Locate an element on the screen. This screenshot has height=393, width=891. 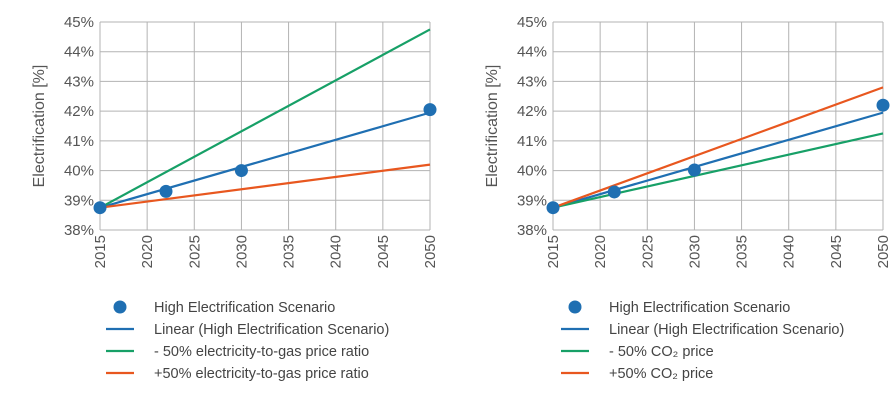
legend-label: +50% electricity-to-gas price ratio is located at coordinates (261, 374).